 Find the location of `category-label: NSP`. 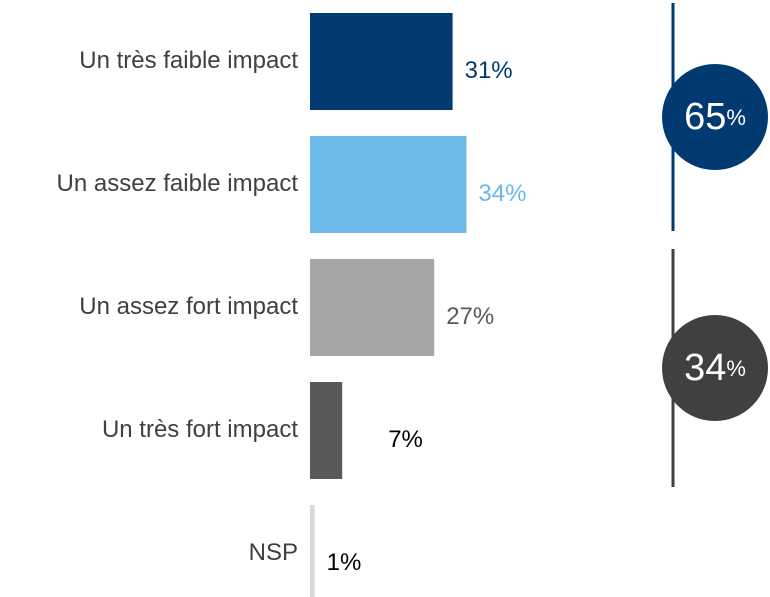

category-label: NSP is located at coordinates (273, 552).